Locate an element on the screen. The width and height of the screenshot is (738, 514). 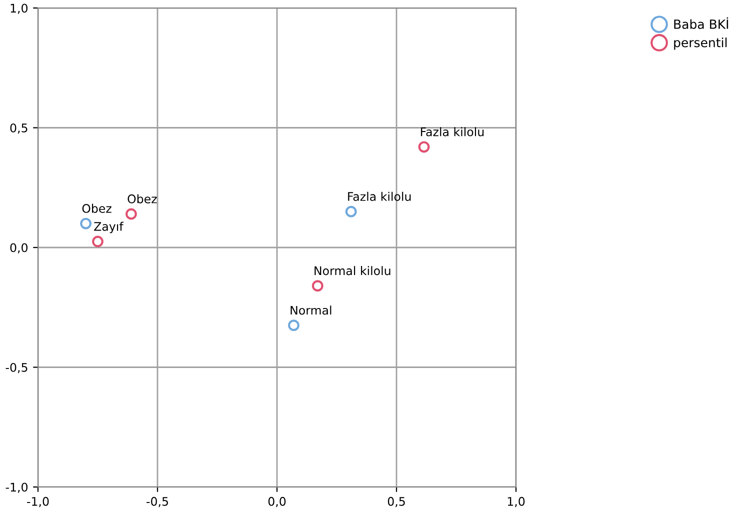
annotation: Normal kilolu is located at coordinates (352, 271).